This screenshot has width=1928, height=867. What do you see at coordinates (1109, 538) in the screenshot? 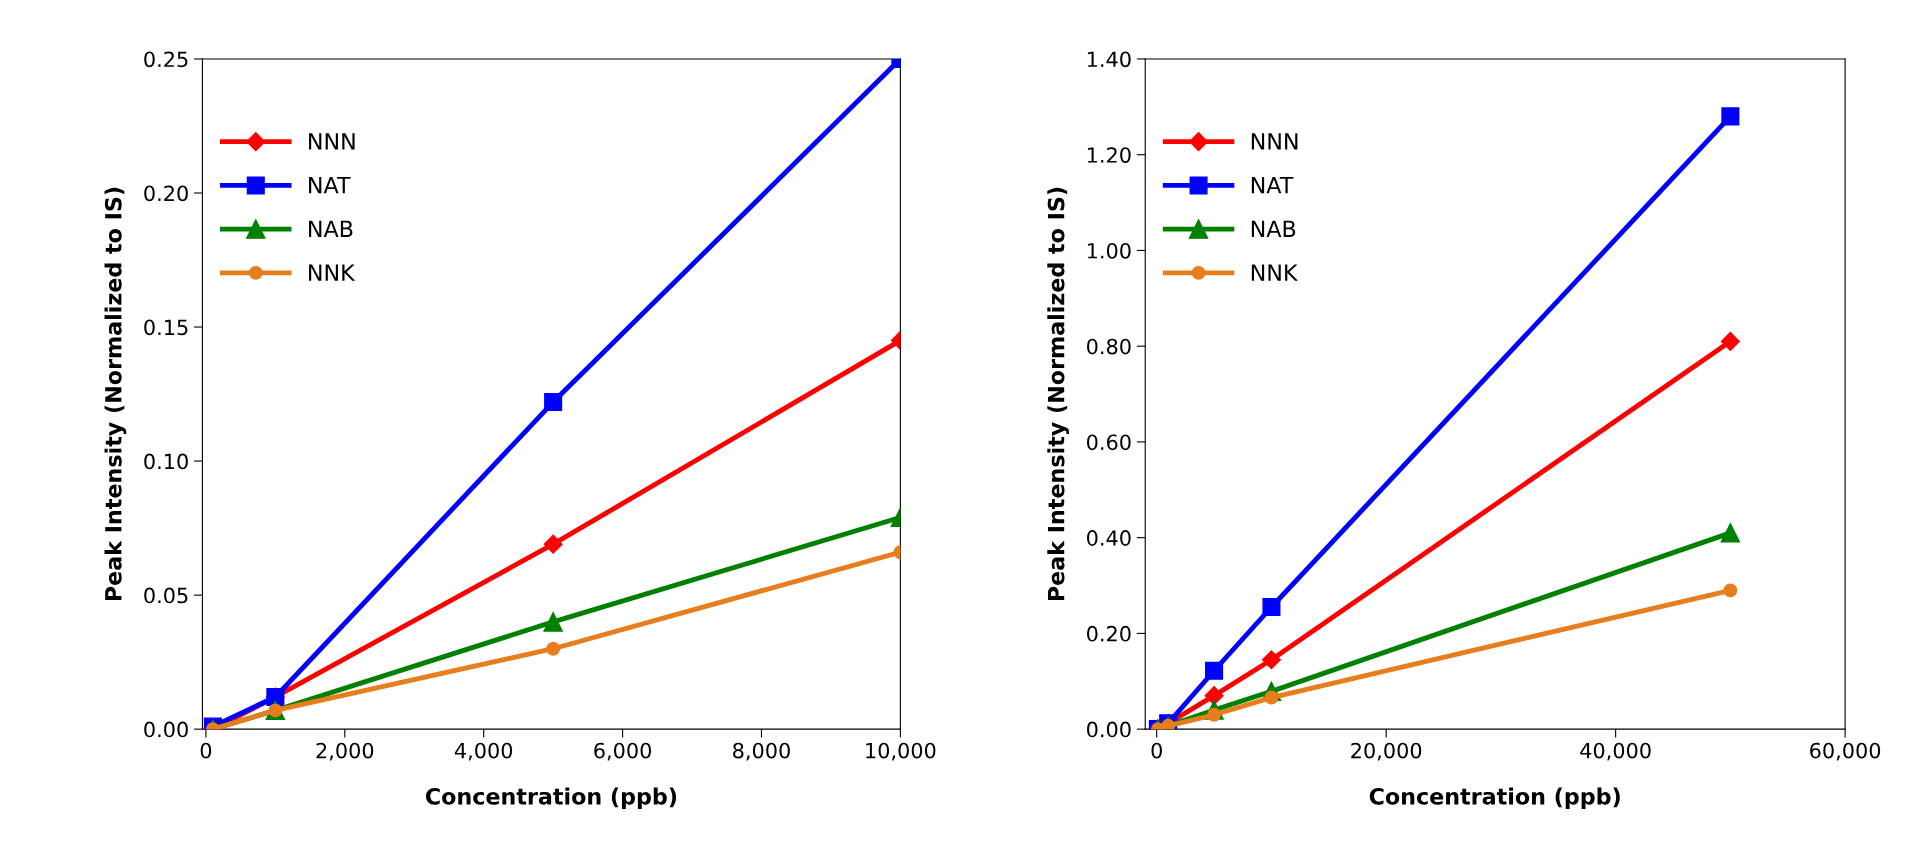
I see `y-tick-label: 0.40` at bounding box center [1109, 538].